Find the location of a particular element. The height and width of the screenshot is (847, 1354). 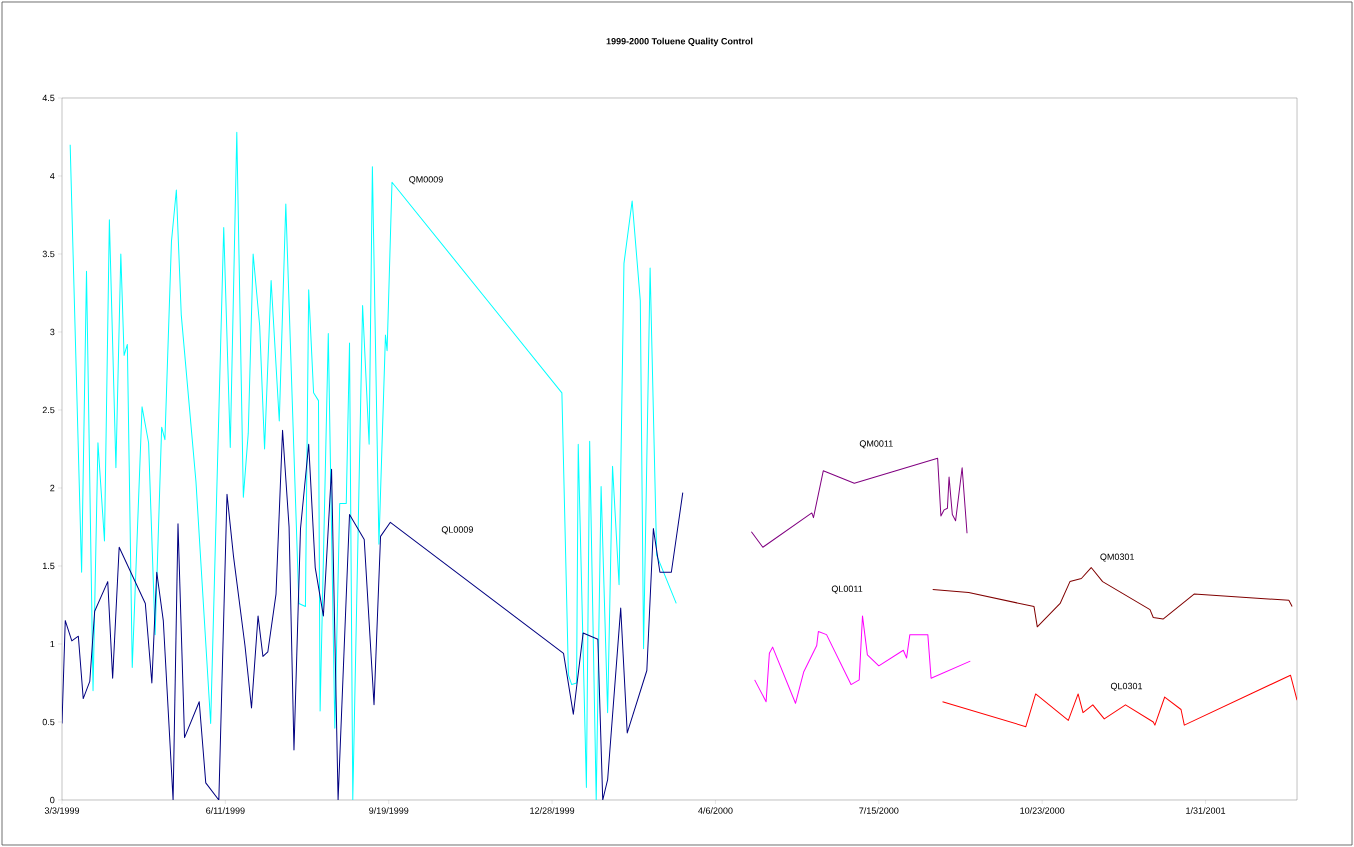

text: QL0011 is located at coordinates (847, 589).